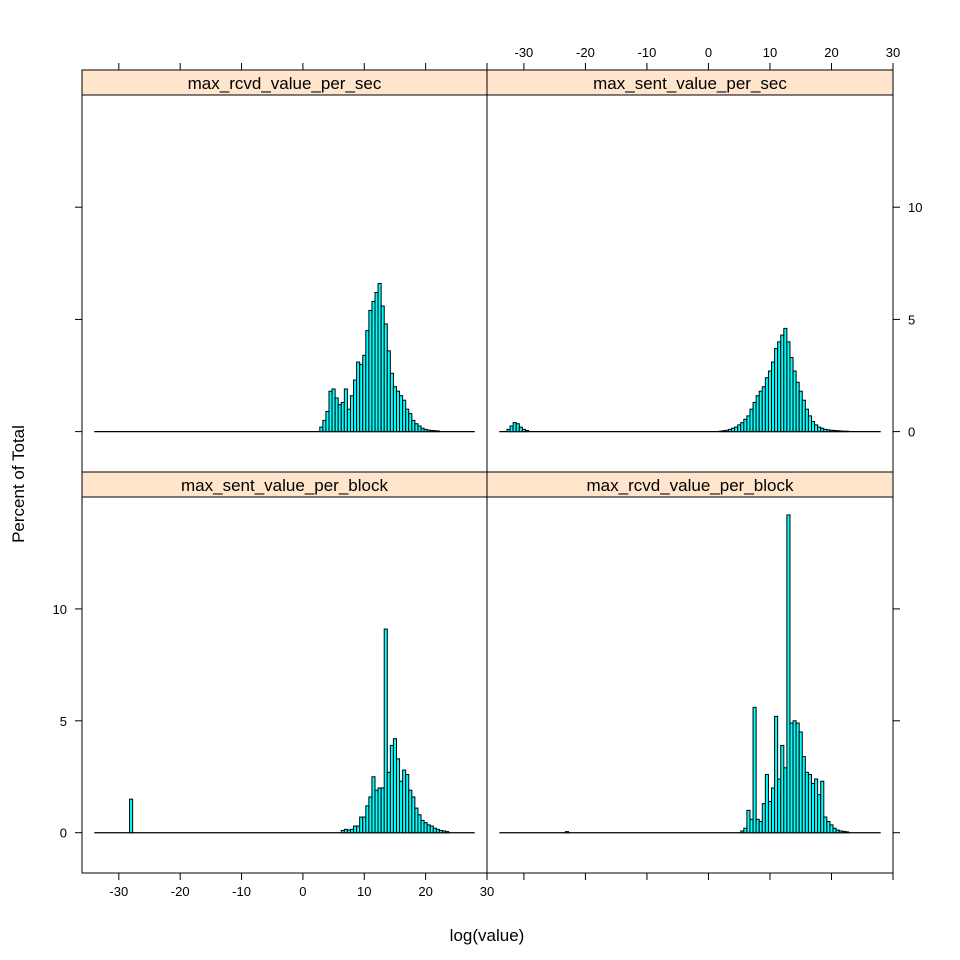 The height and width of the screenshot is (960, 960). Describe the element at coordinates (487, 935) in the screenshot. I see `x-axis-title: log(value)` at that location.